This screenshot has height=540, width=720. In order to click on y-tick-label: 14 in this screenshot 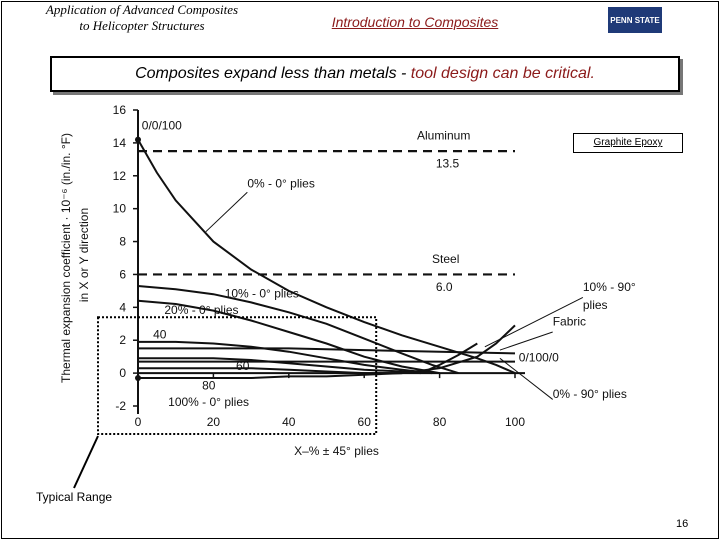, I will do `click(120, 143)`.